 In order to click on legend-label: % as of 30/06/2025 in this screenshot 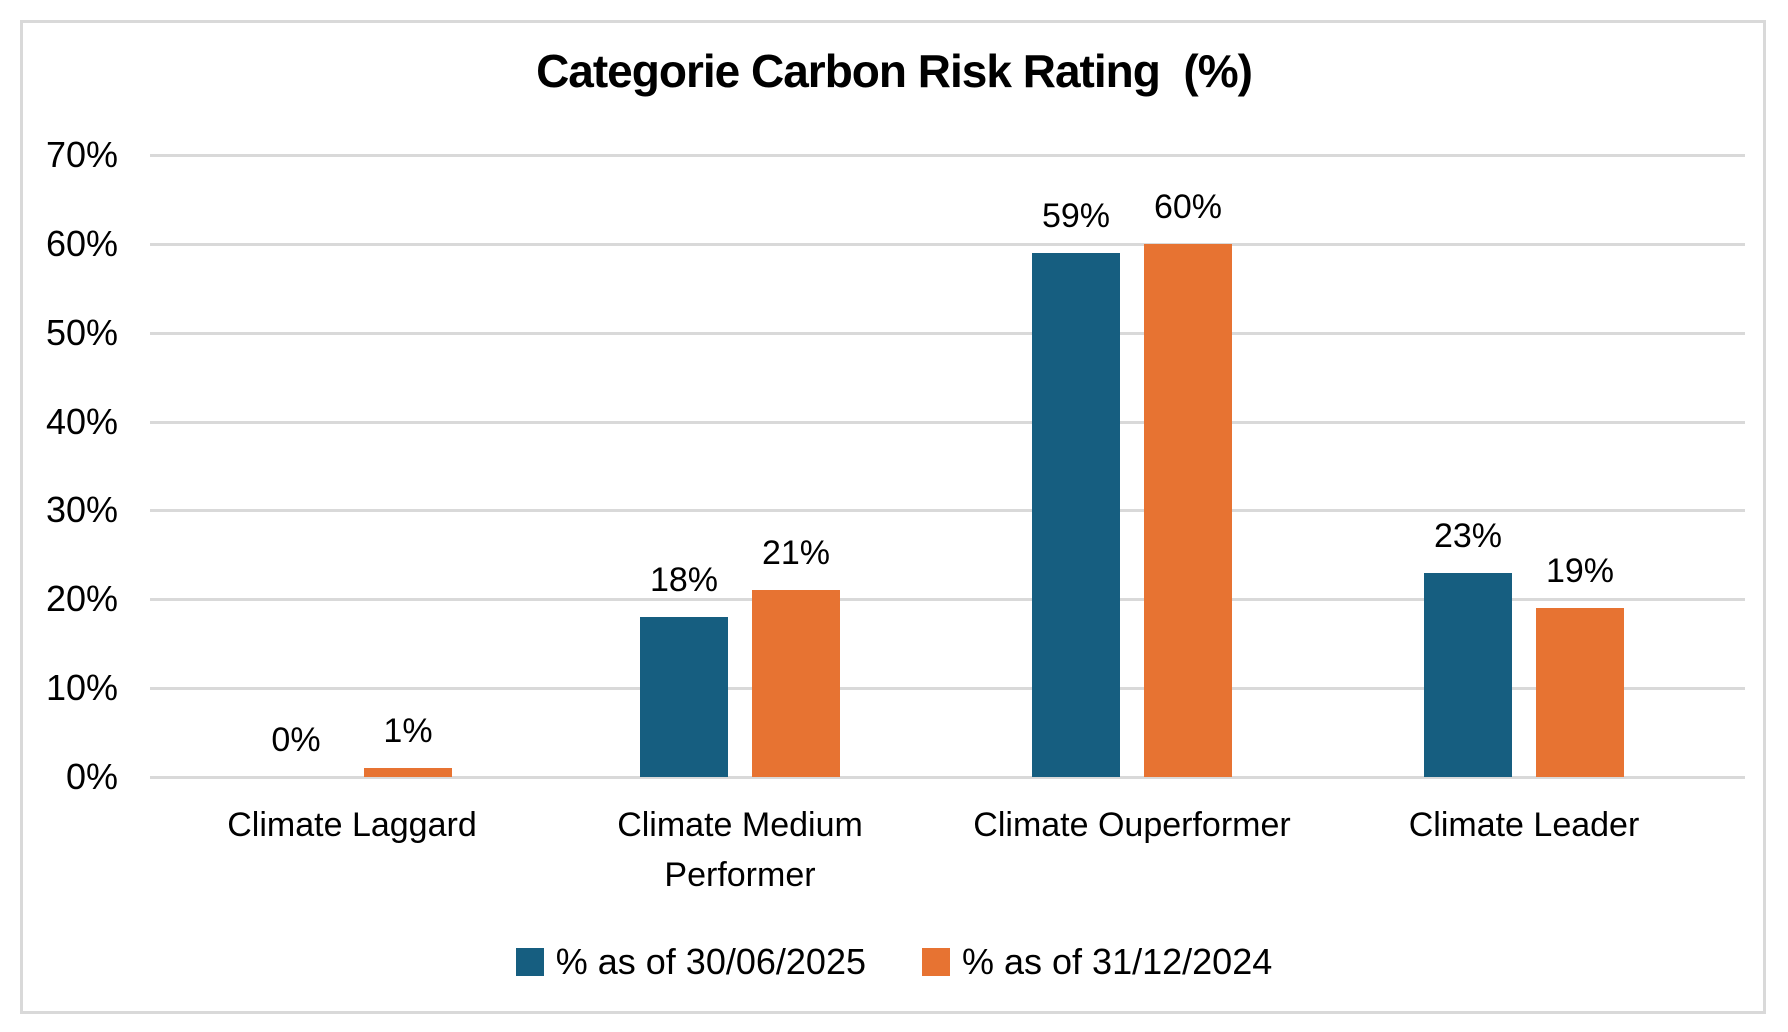, I will do `click(710, 961)`.